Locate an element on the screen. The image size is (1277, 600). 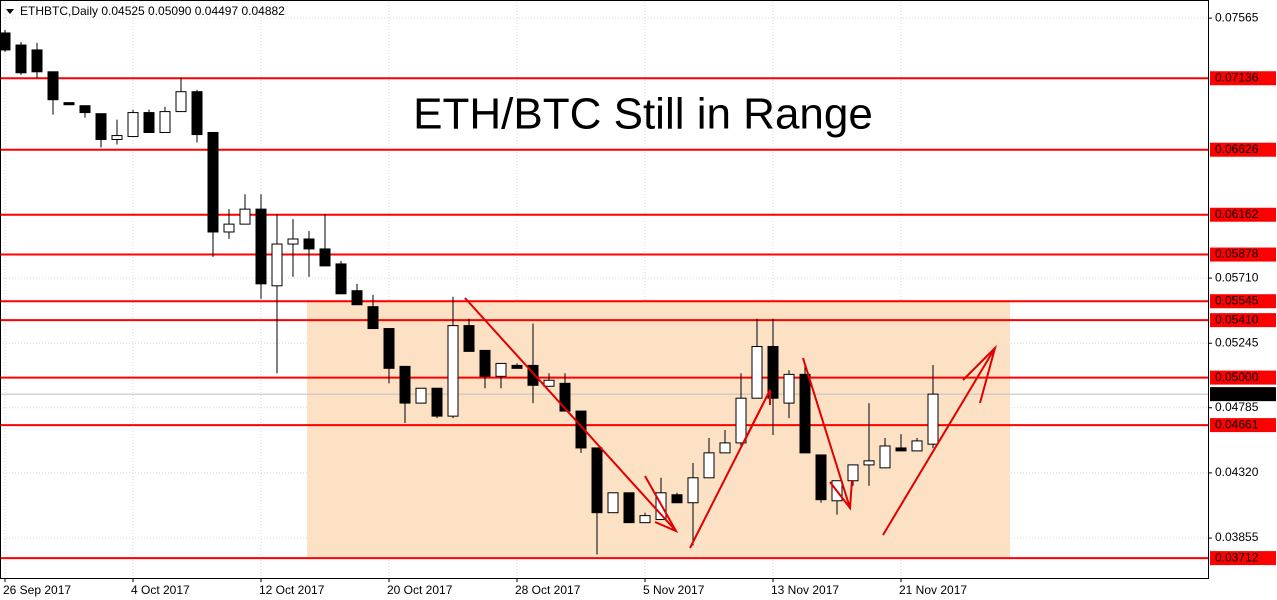
level-label: 0.05878 is located at coordinates (1237, 254).